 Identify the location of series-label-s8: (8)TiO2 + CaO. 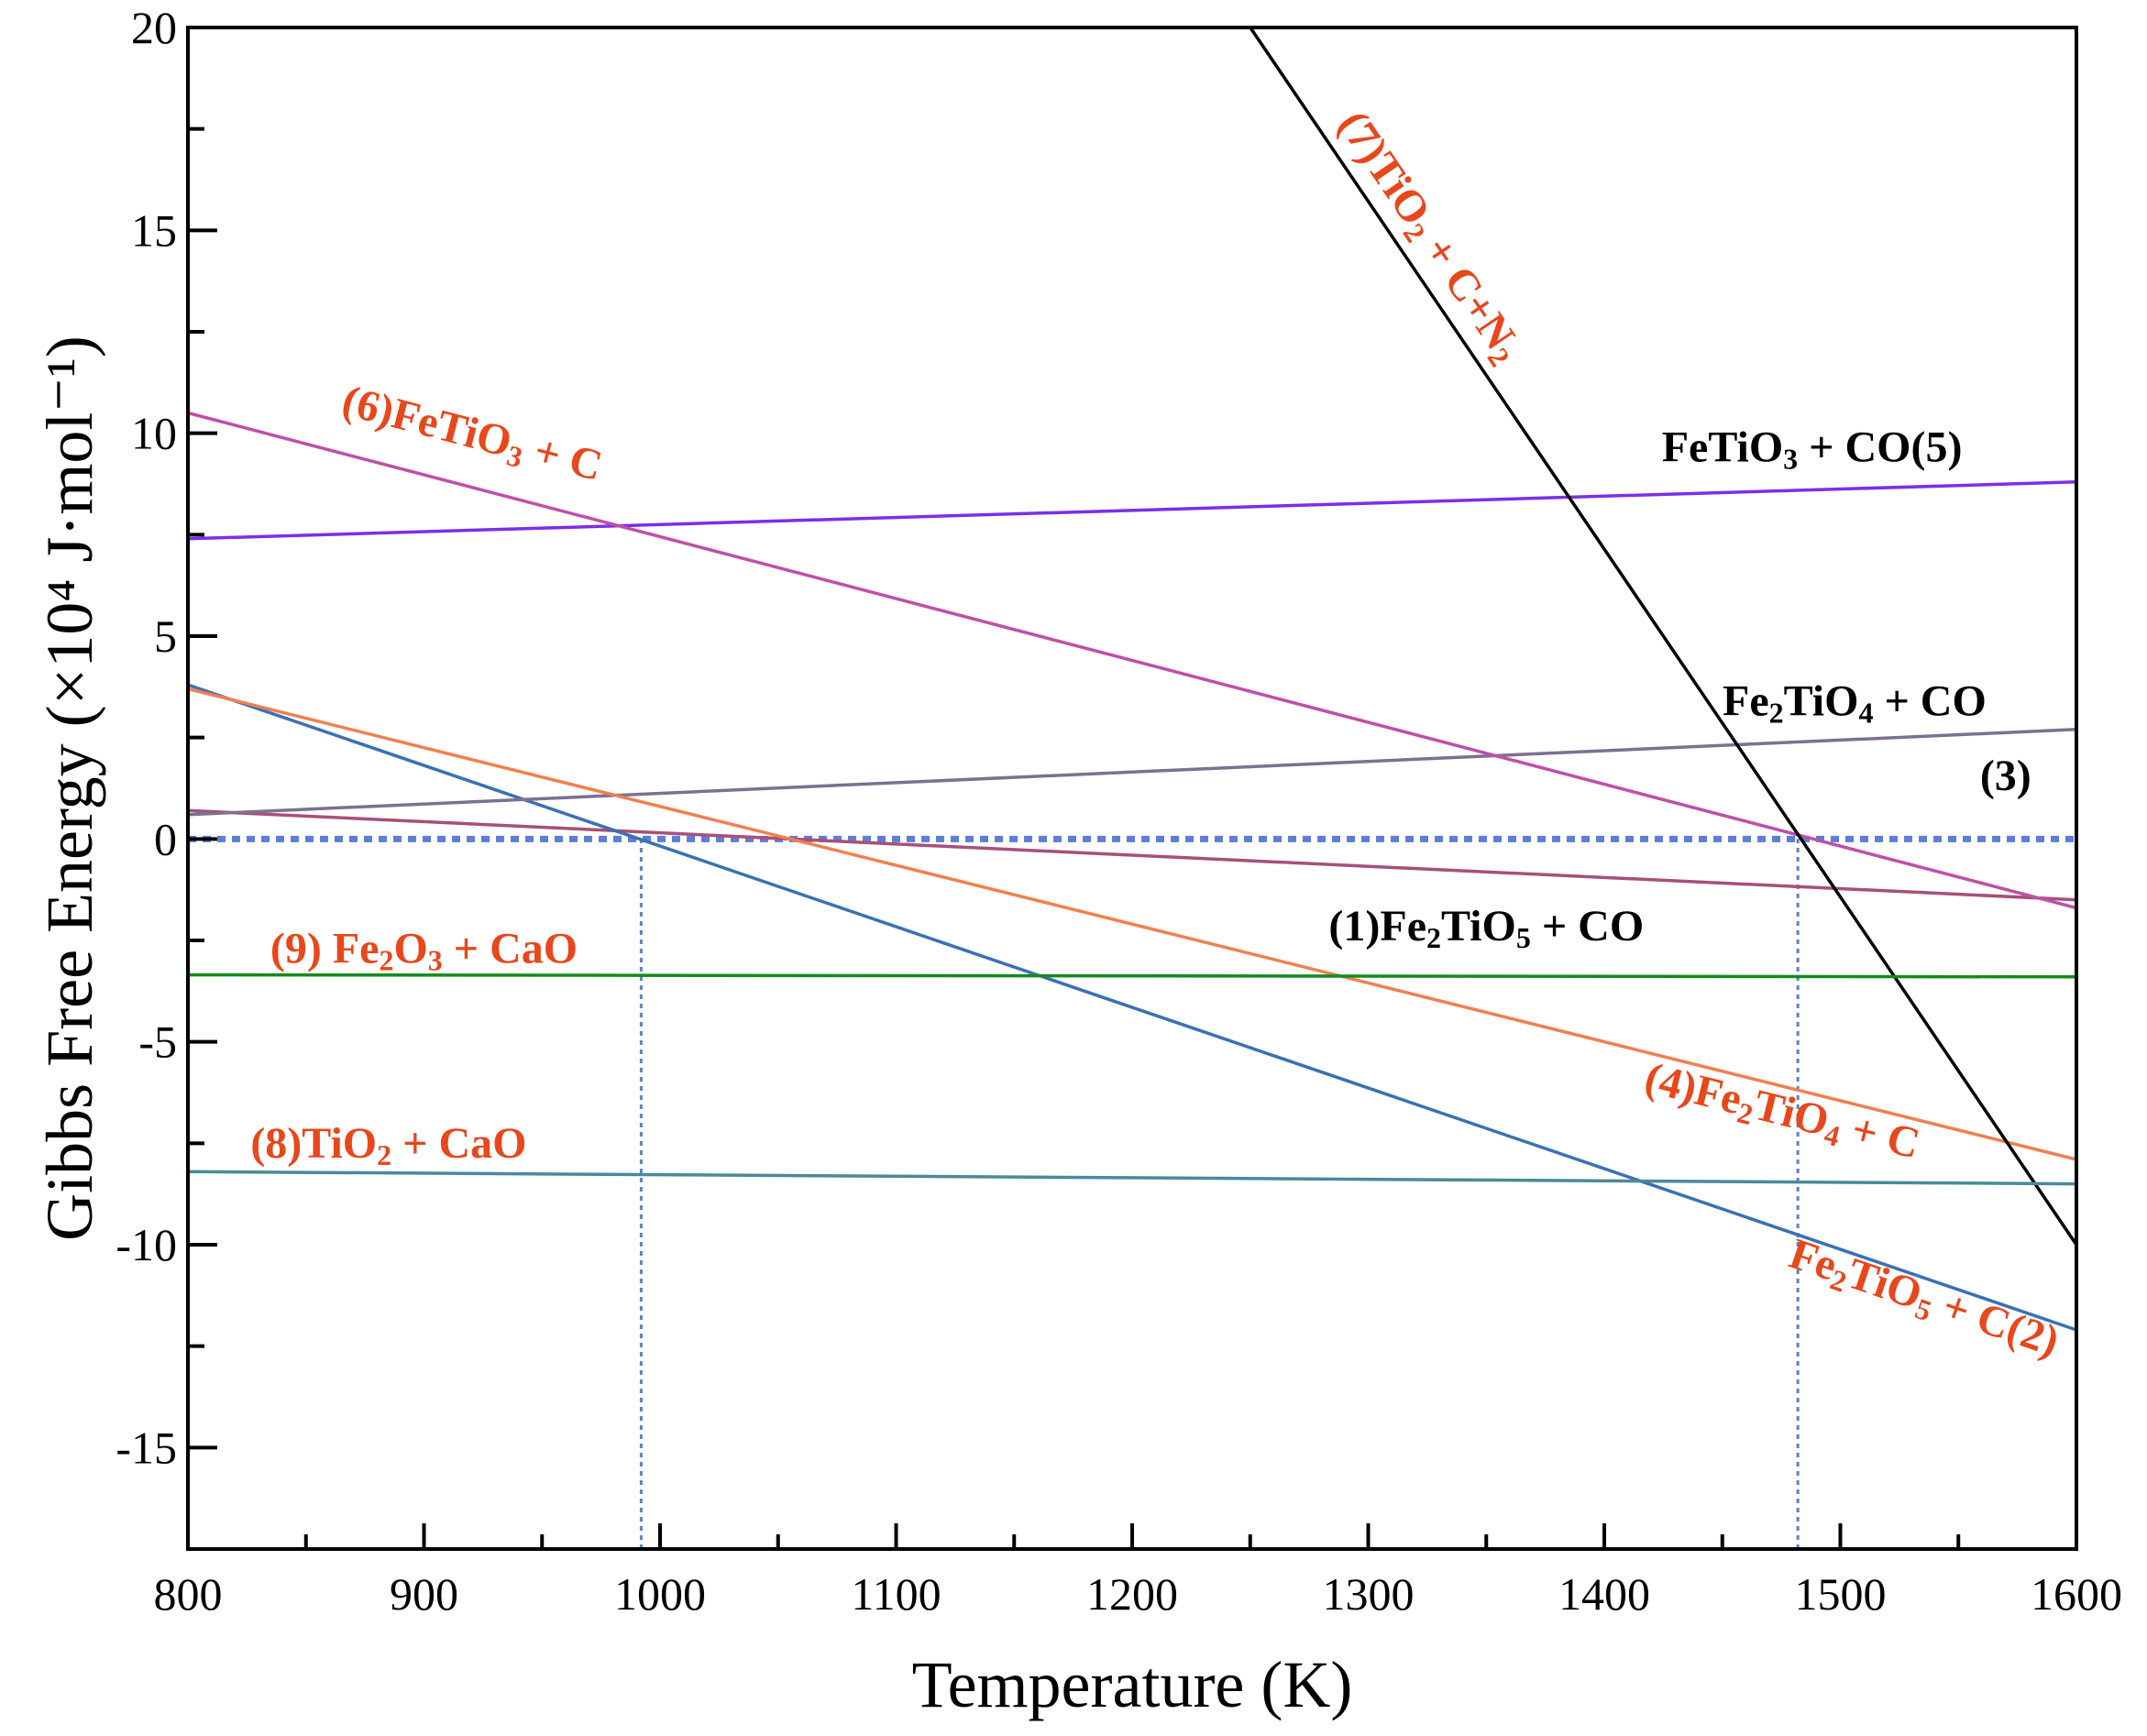
(388, 1145).